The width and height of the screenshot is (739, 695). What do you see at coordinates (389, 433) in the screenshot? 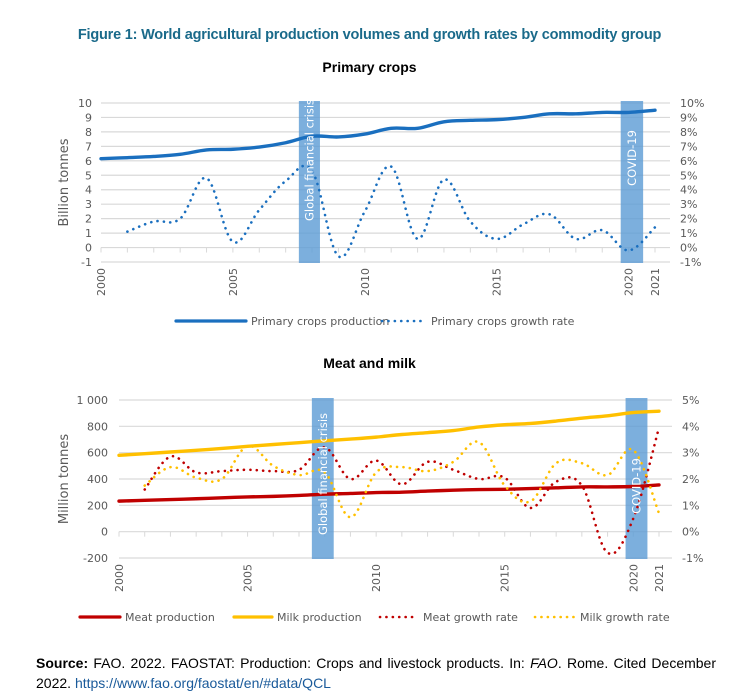
I see `milk-production-line` at bounding box center [389, 433].